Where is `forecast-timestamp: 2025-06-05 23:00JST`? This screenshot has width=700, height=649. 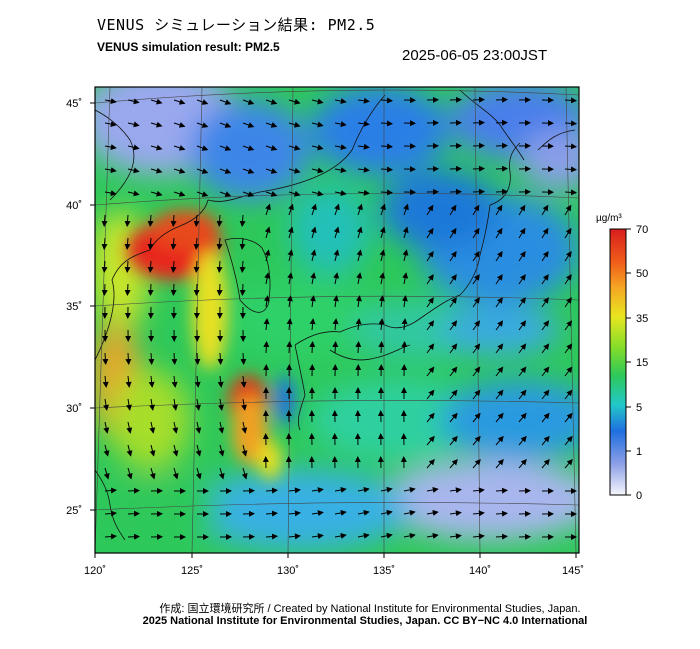 forecast-timestamp: 2025-06-05 23:00JST is located at coordinates (475, 55).